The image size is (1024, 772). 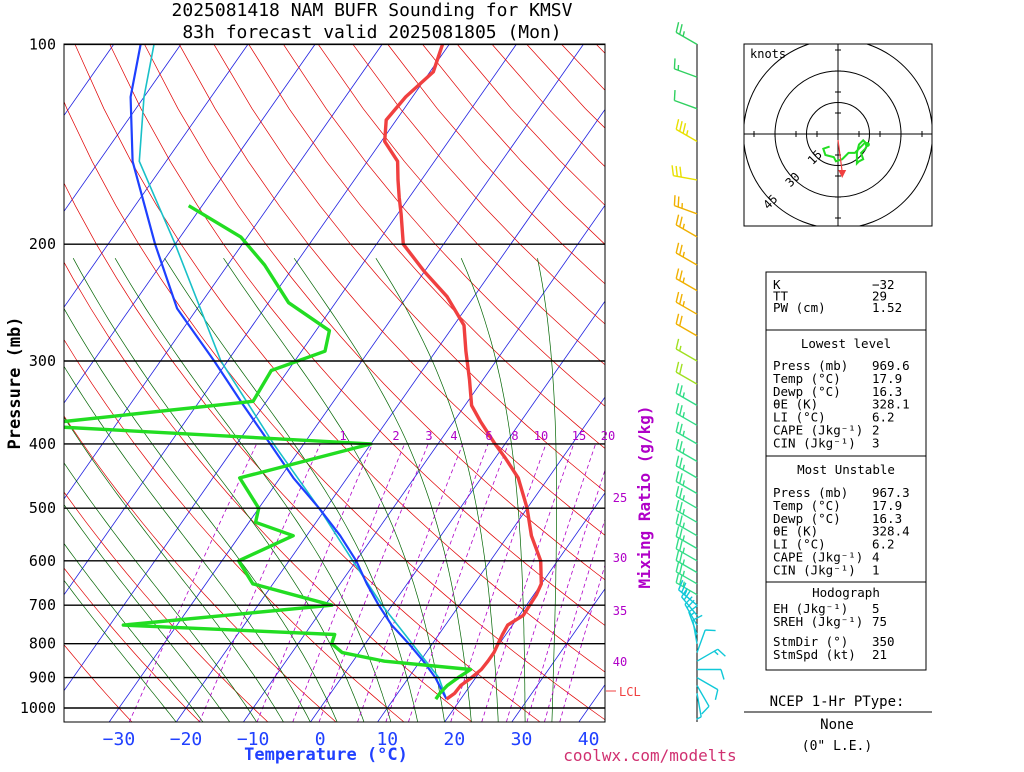 I want to click on pressure-tick-label: 200, so click(x=42, y=244).